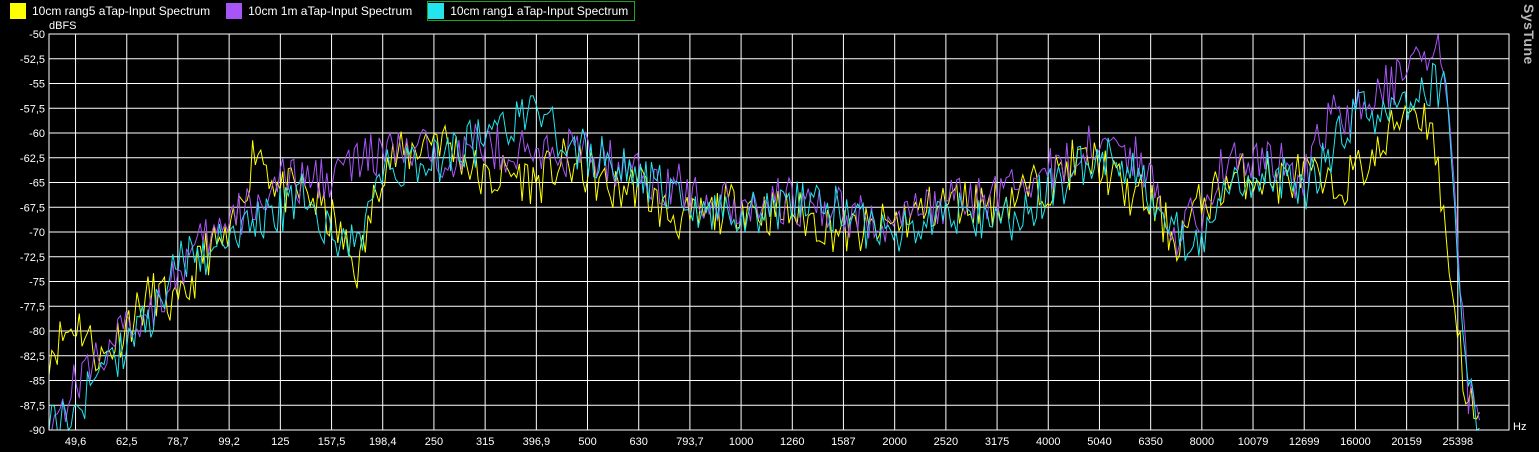 The height and width of the screenshot is (452, 1539). I want to click on x-tick-label: 78,7, so click(177, 442).